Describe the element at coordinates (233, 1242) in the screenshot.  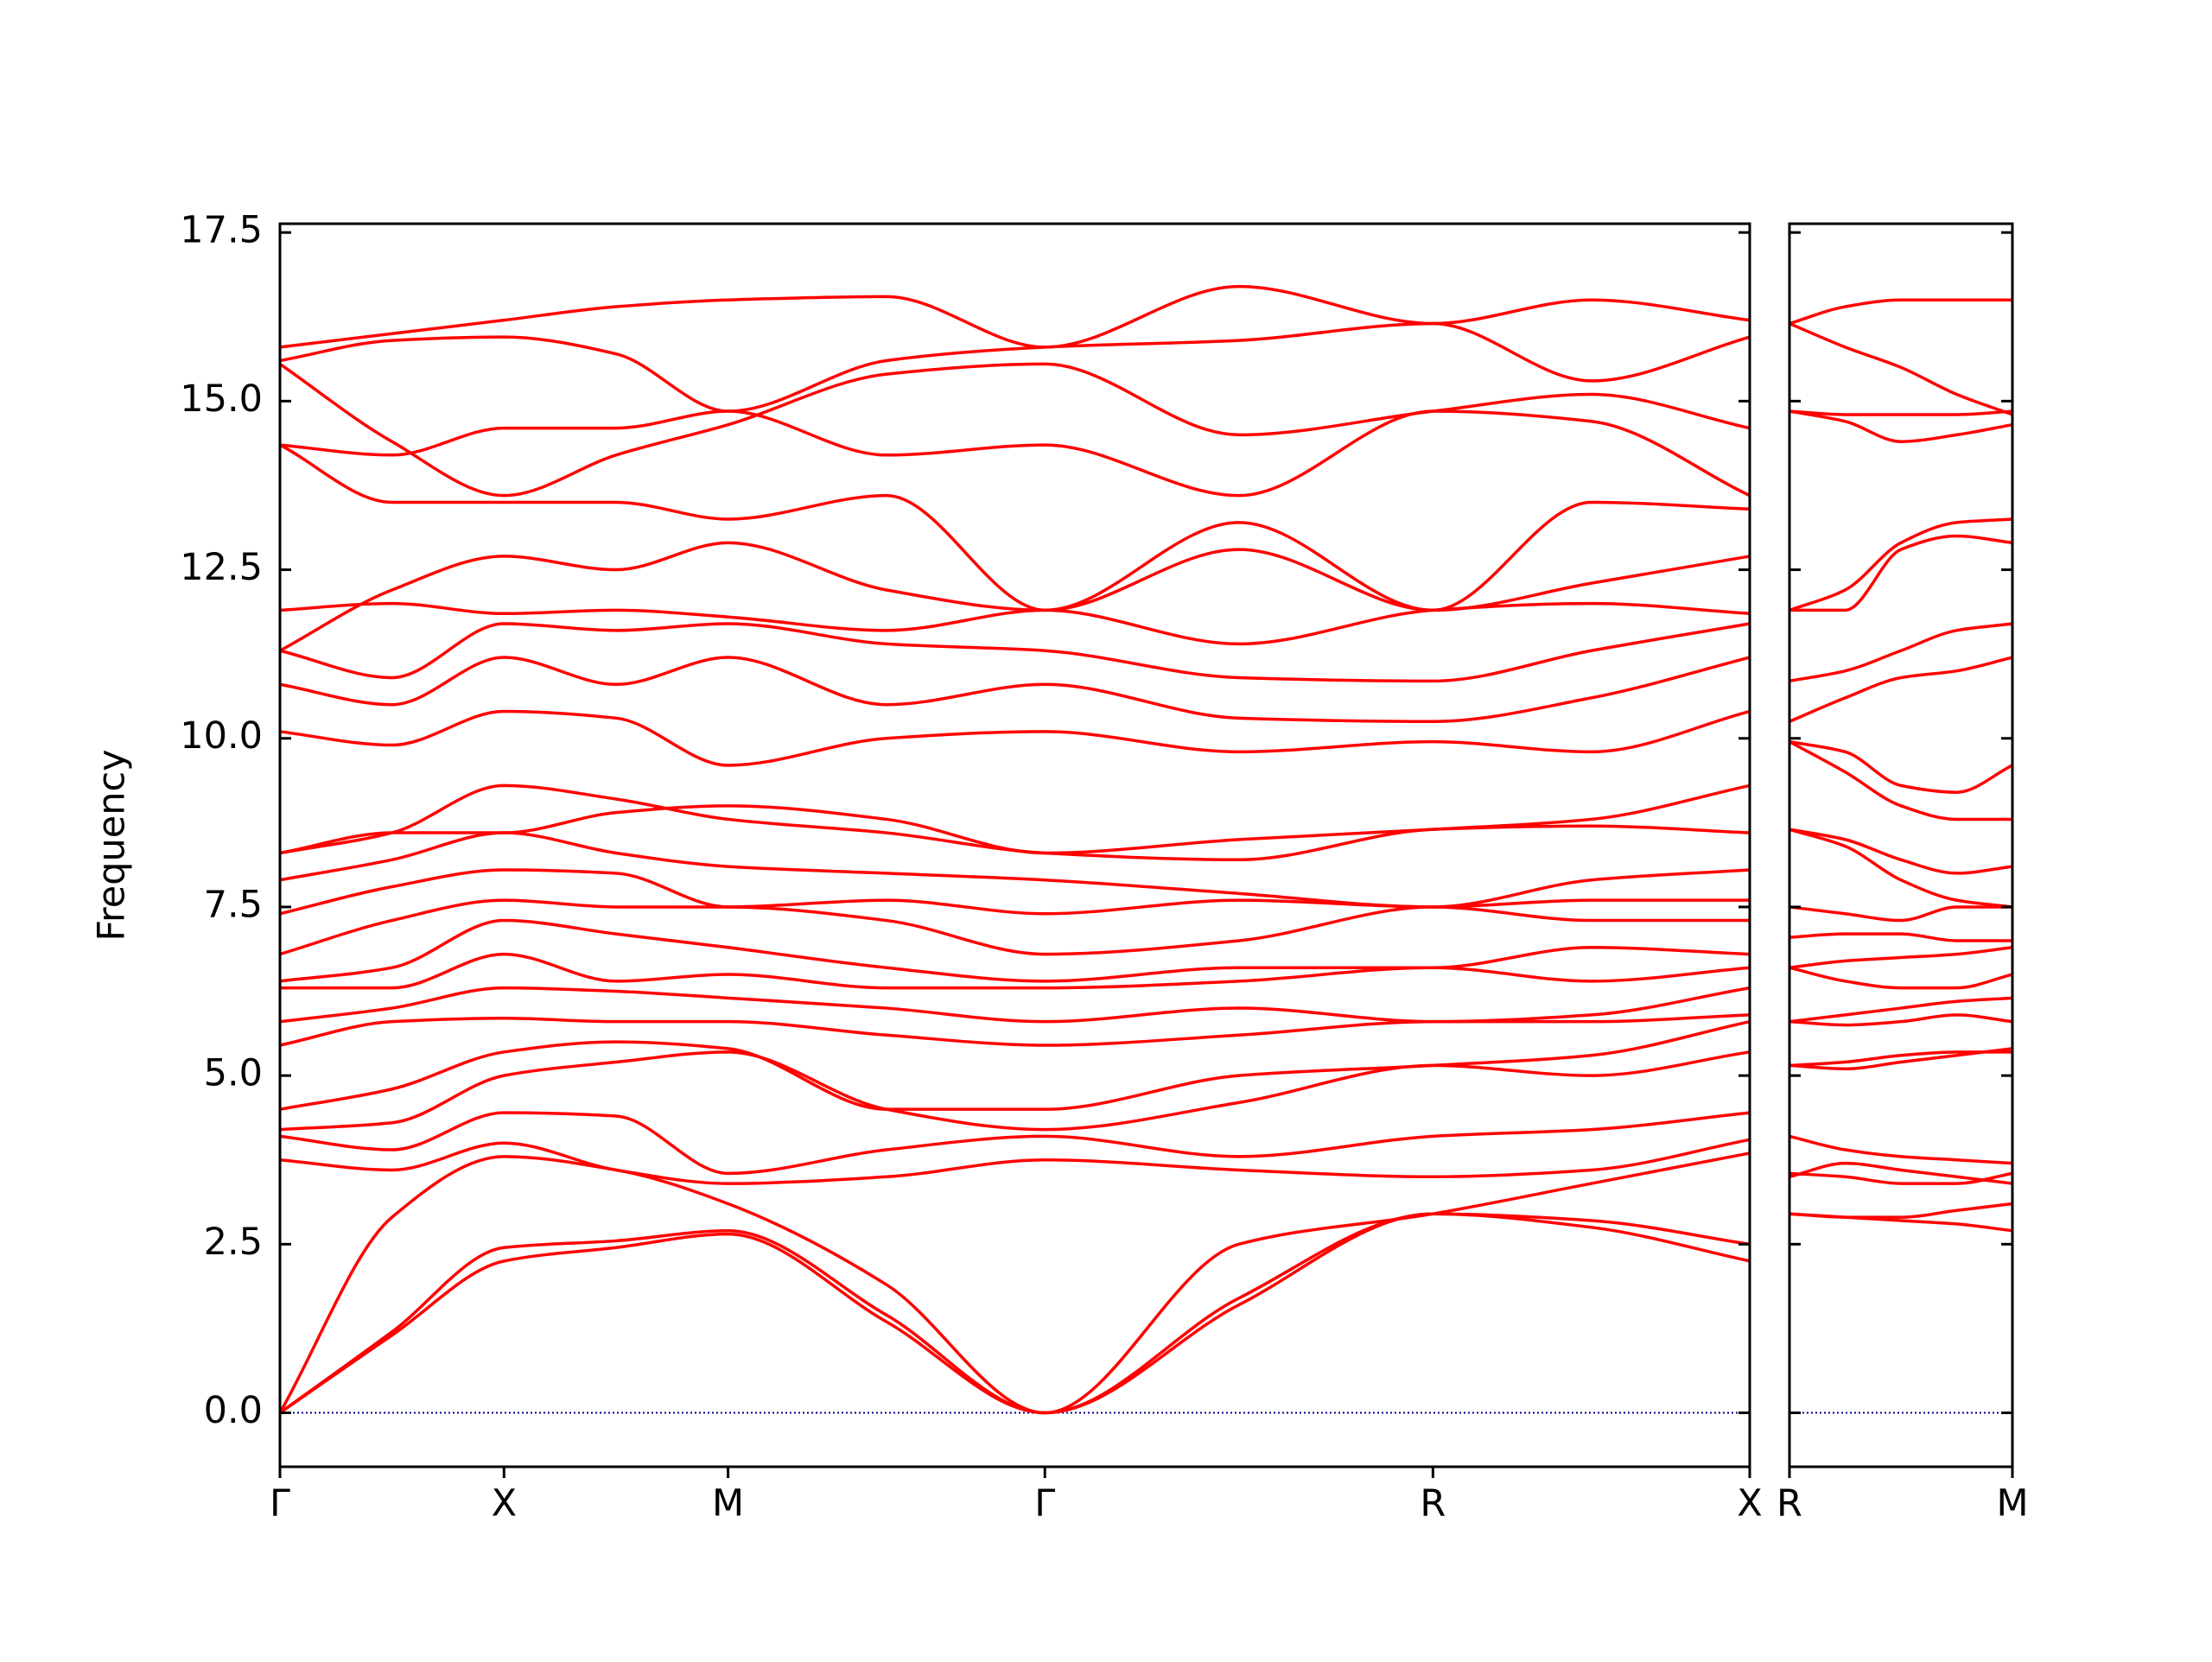
I see `y-tick-label: 2.5` at that location.